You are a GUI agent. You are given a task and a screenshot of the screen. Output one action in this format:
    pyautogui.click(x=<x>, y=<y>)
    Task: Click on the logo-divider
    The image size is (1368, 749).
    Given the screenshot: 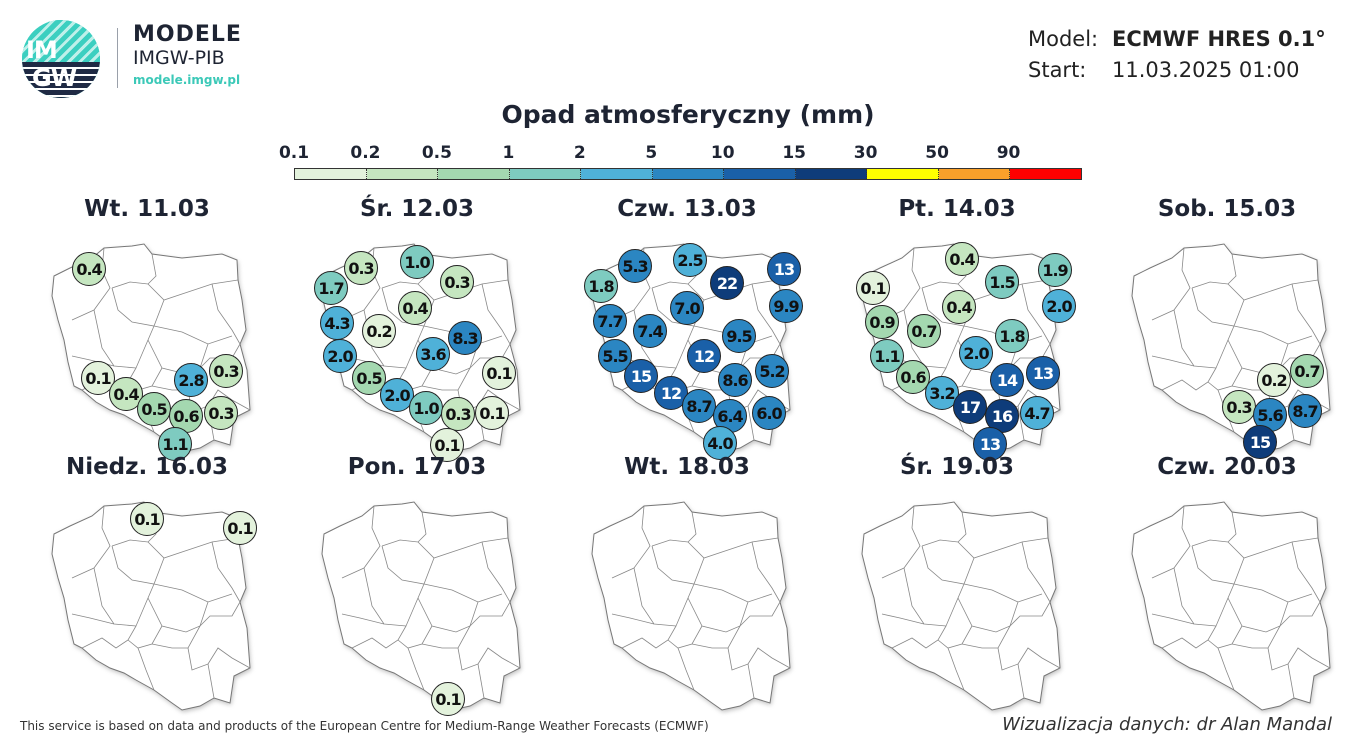 What is the action you would take?
    pyautogui.click(x=117, y=58)
    